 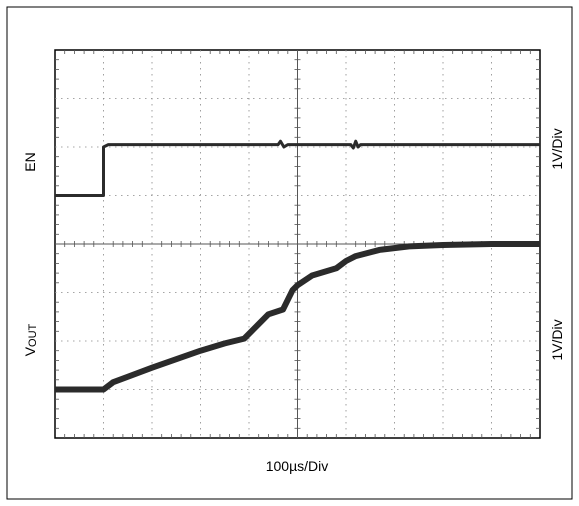 I want to click on vout-scale-label: 1V/Div, so click(x=557, y=339).